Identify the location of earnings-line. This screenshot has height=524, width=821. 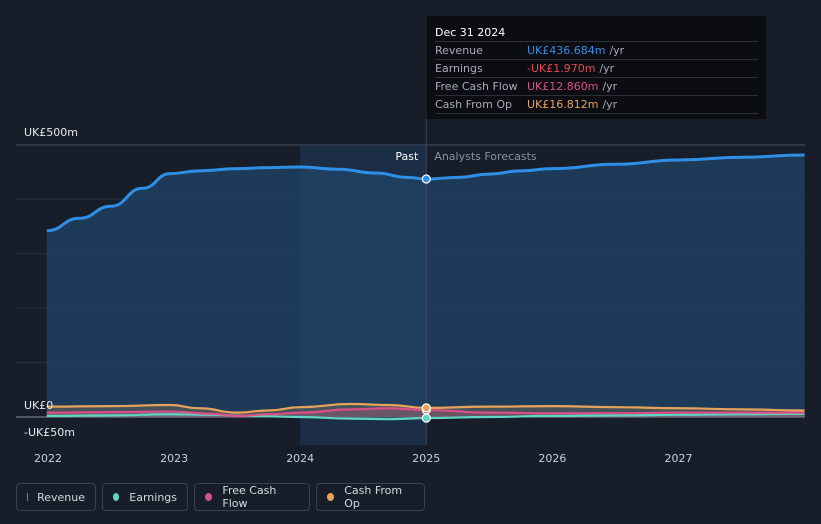
(425, 416).